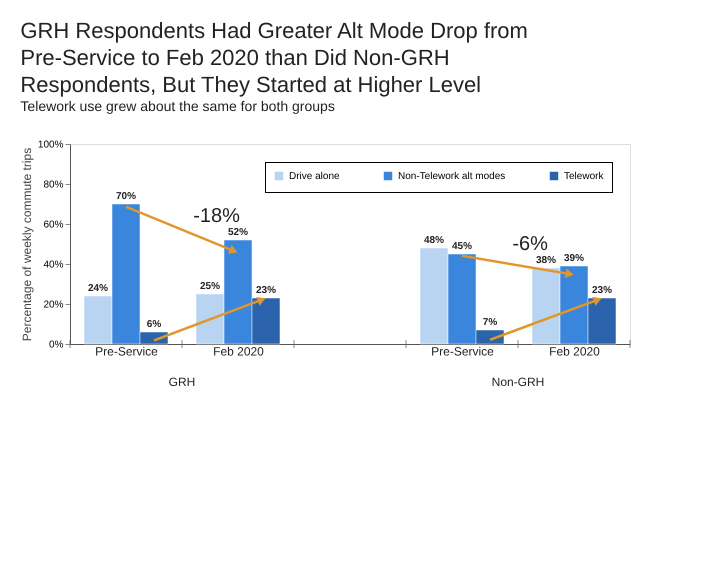  I want to click on annotation: -18%, so click(216, 216).